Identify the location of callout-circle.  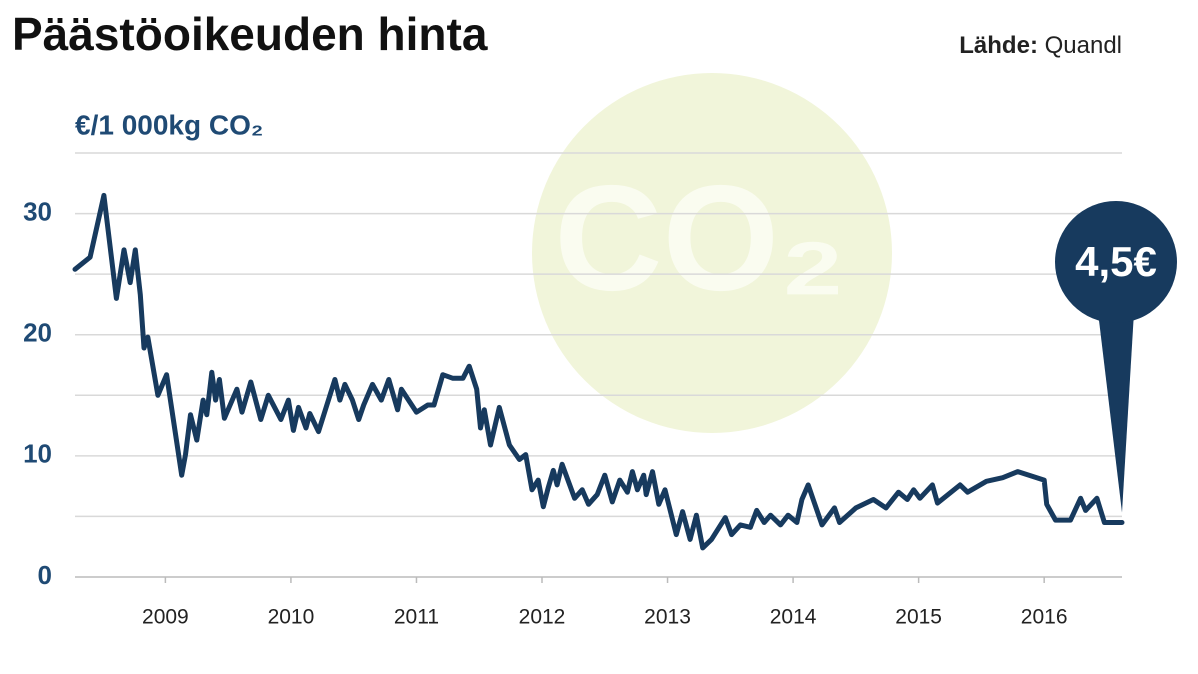
(1116, 262).